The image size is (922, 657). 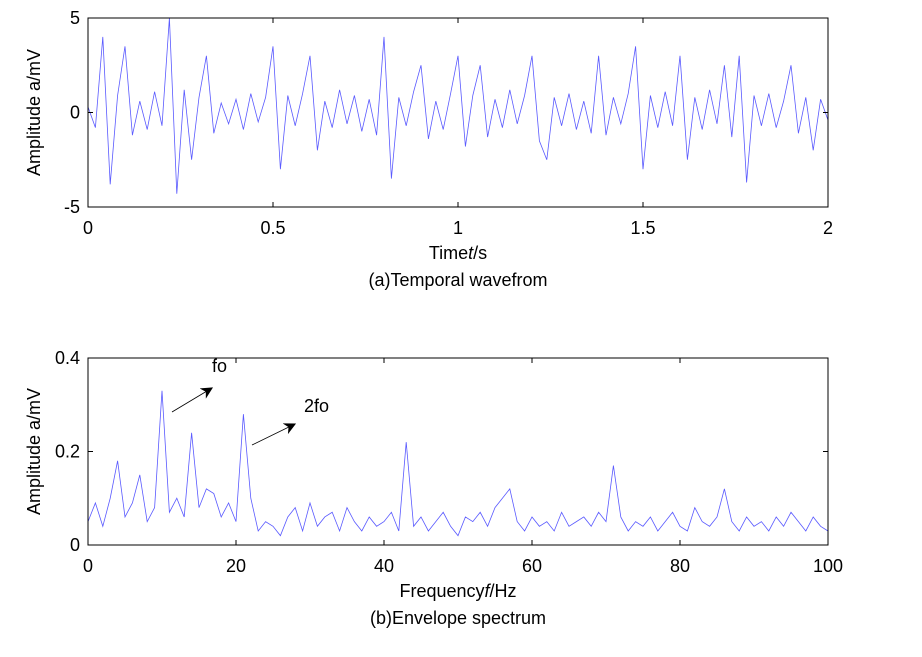 What do you see at coordinates (680, 566) in the screenshot?
I see `x-tick-label: 80` at bounding box center [680, 566].